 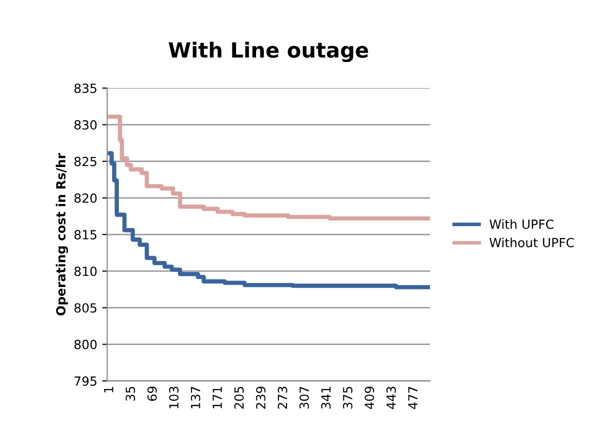 I want to click on x-tick-label: 239, so click(x=261, y=397).